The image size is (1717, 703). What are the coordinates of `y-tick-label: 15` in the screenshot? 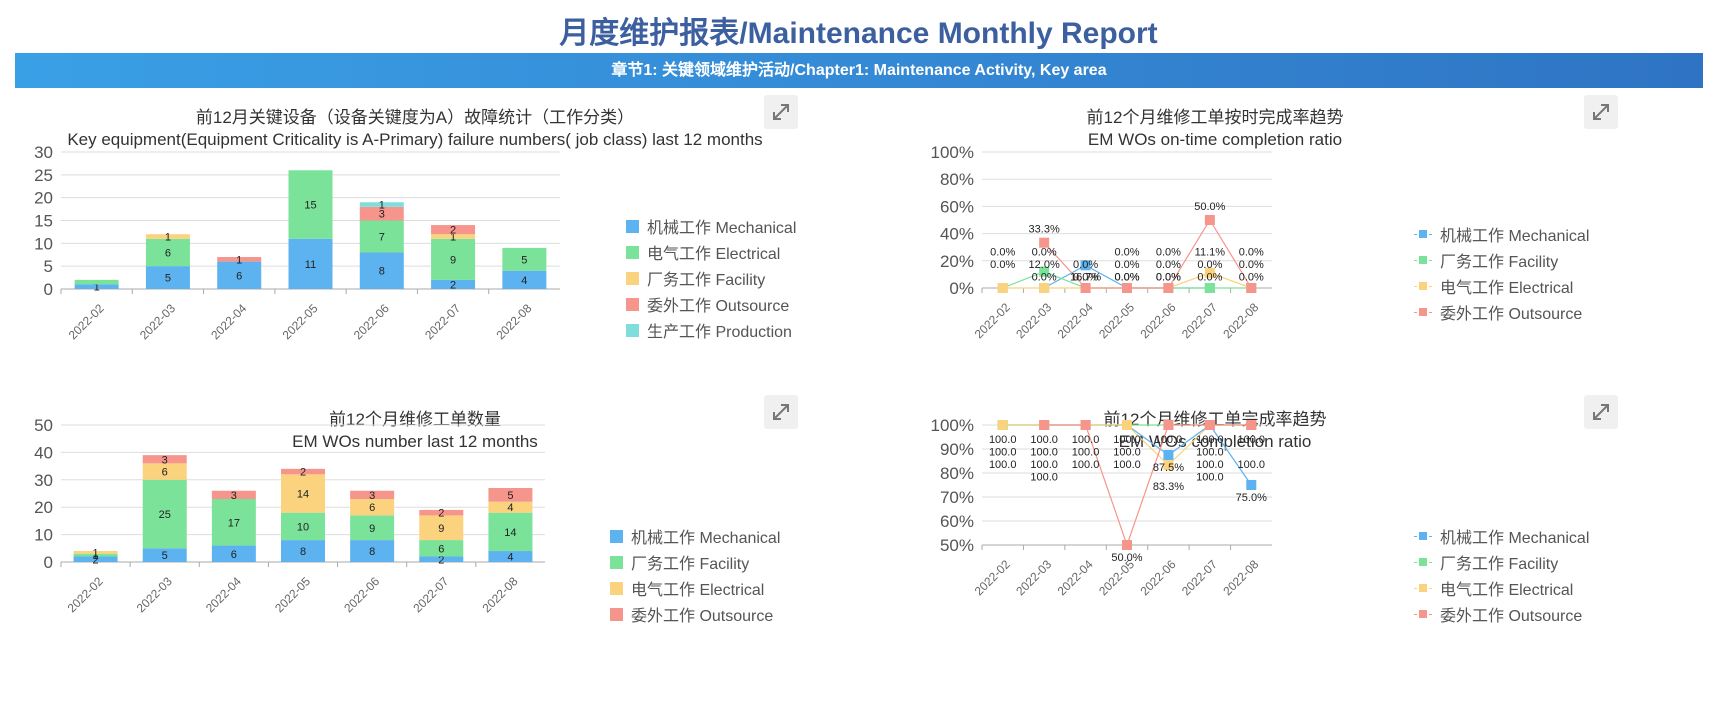 It's located at (43, 221).